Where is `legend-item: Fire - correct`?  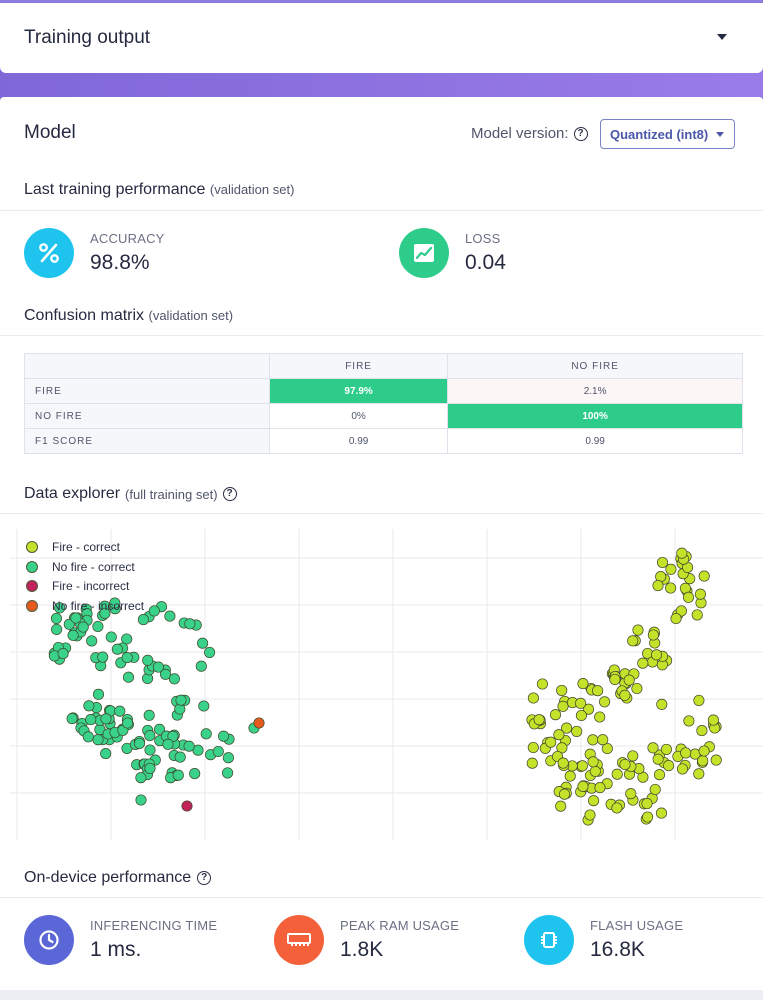
legend-item: Fire - correct is located at coordinates (85, 547).